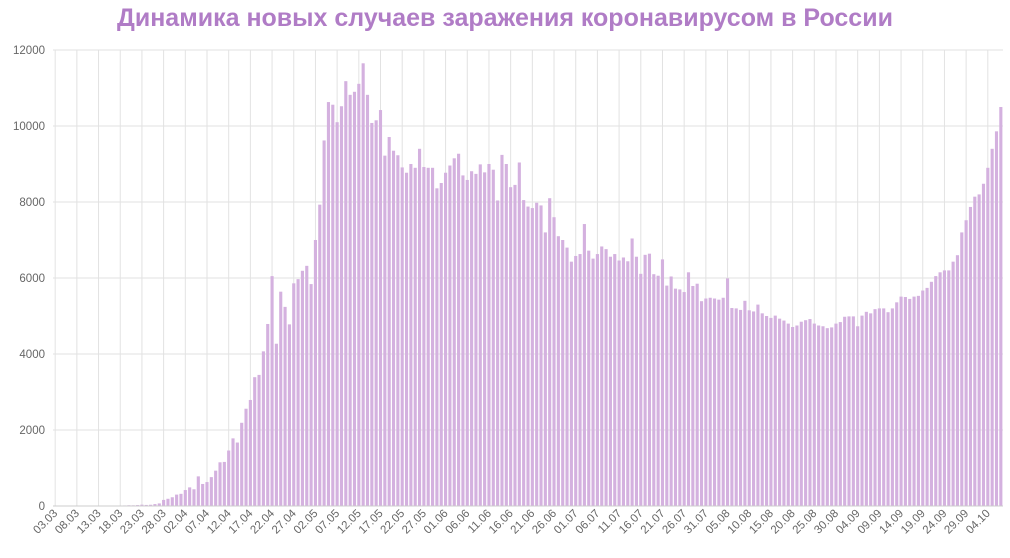 This screenshot has width=1010, height=558. What do you see at coordinates (29, 127) in the screenshot?
I see `y-tick-label: 10000` at bounding box center [29, 127].